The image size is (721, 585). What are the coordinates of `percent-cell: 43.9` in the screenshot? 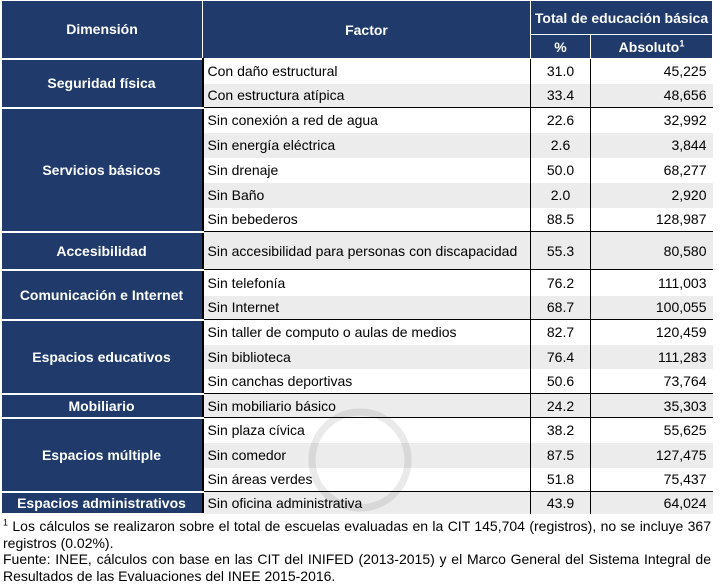 It's located at (560, 502).